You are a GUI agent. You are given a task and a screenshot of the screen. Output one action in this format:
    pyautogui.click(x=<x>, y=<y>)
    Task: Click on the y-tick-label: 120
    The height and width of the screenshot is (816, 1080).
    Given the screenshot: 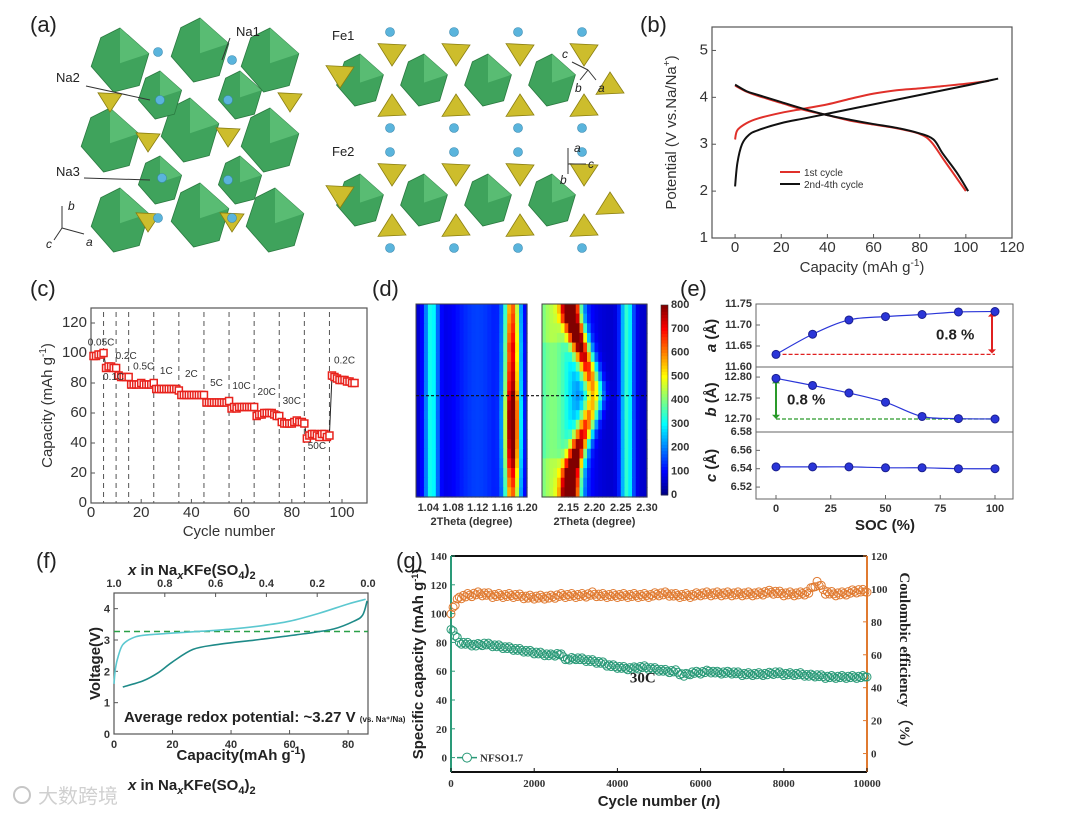 What is the action you would take?
    pyautogui.click(x=439, y=586)
    